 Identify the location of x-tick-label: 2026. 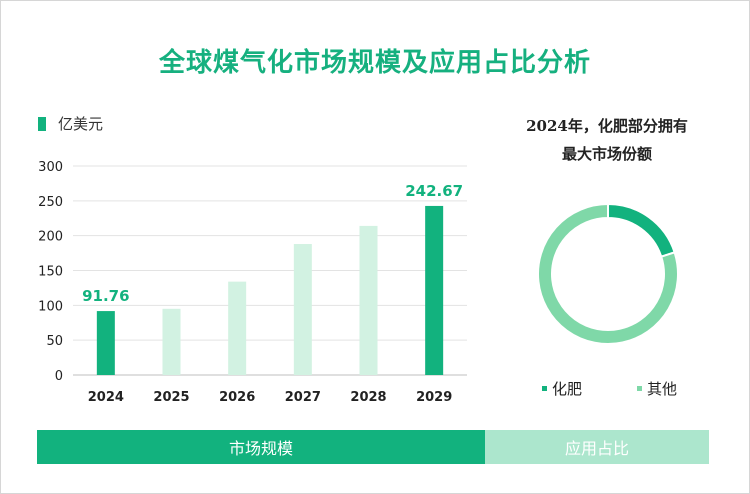
(237, 397).